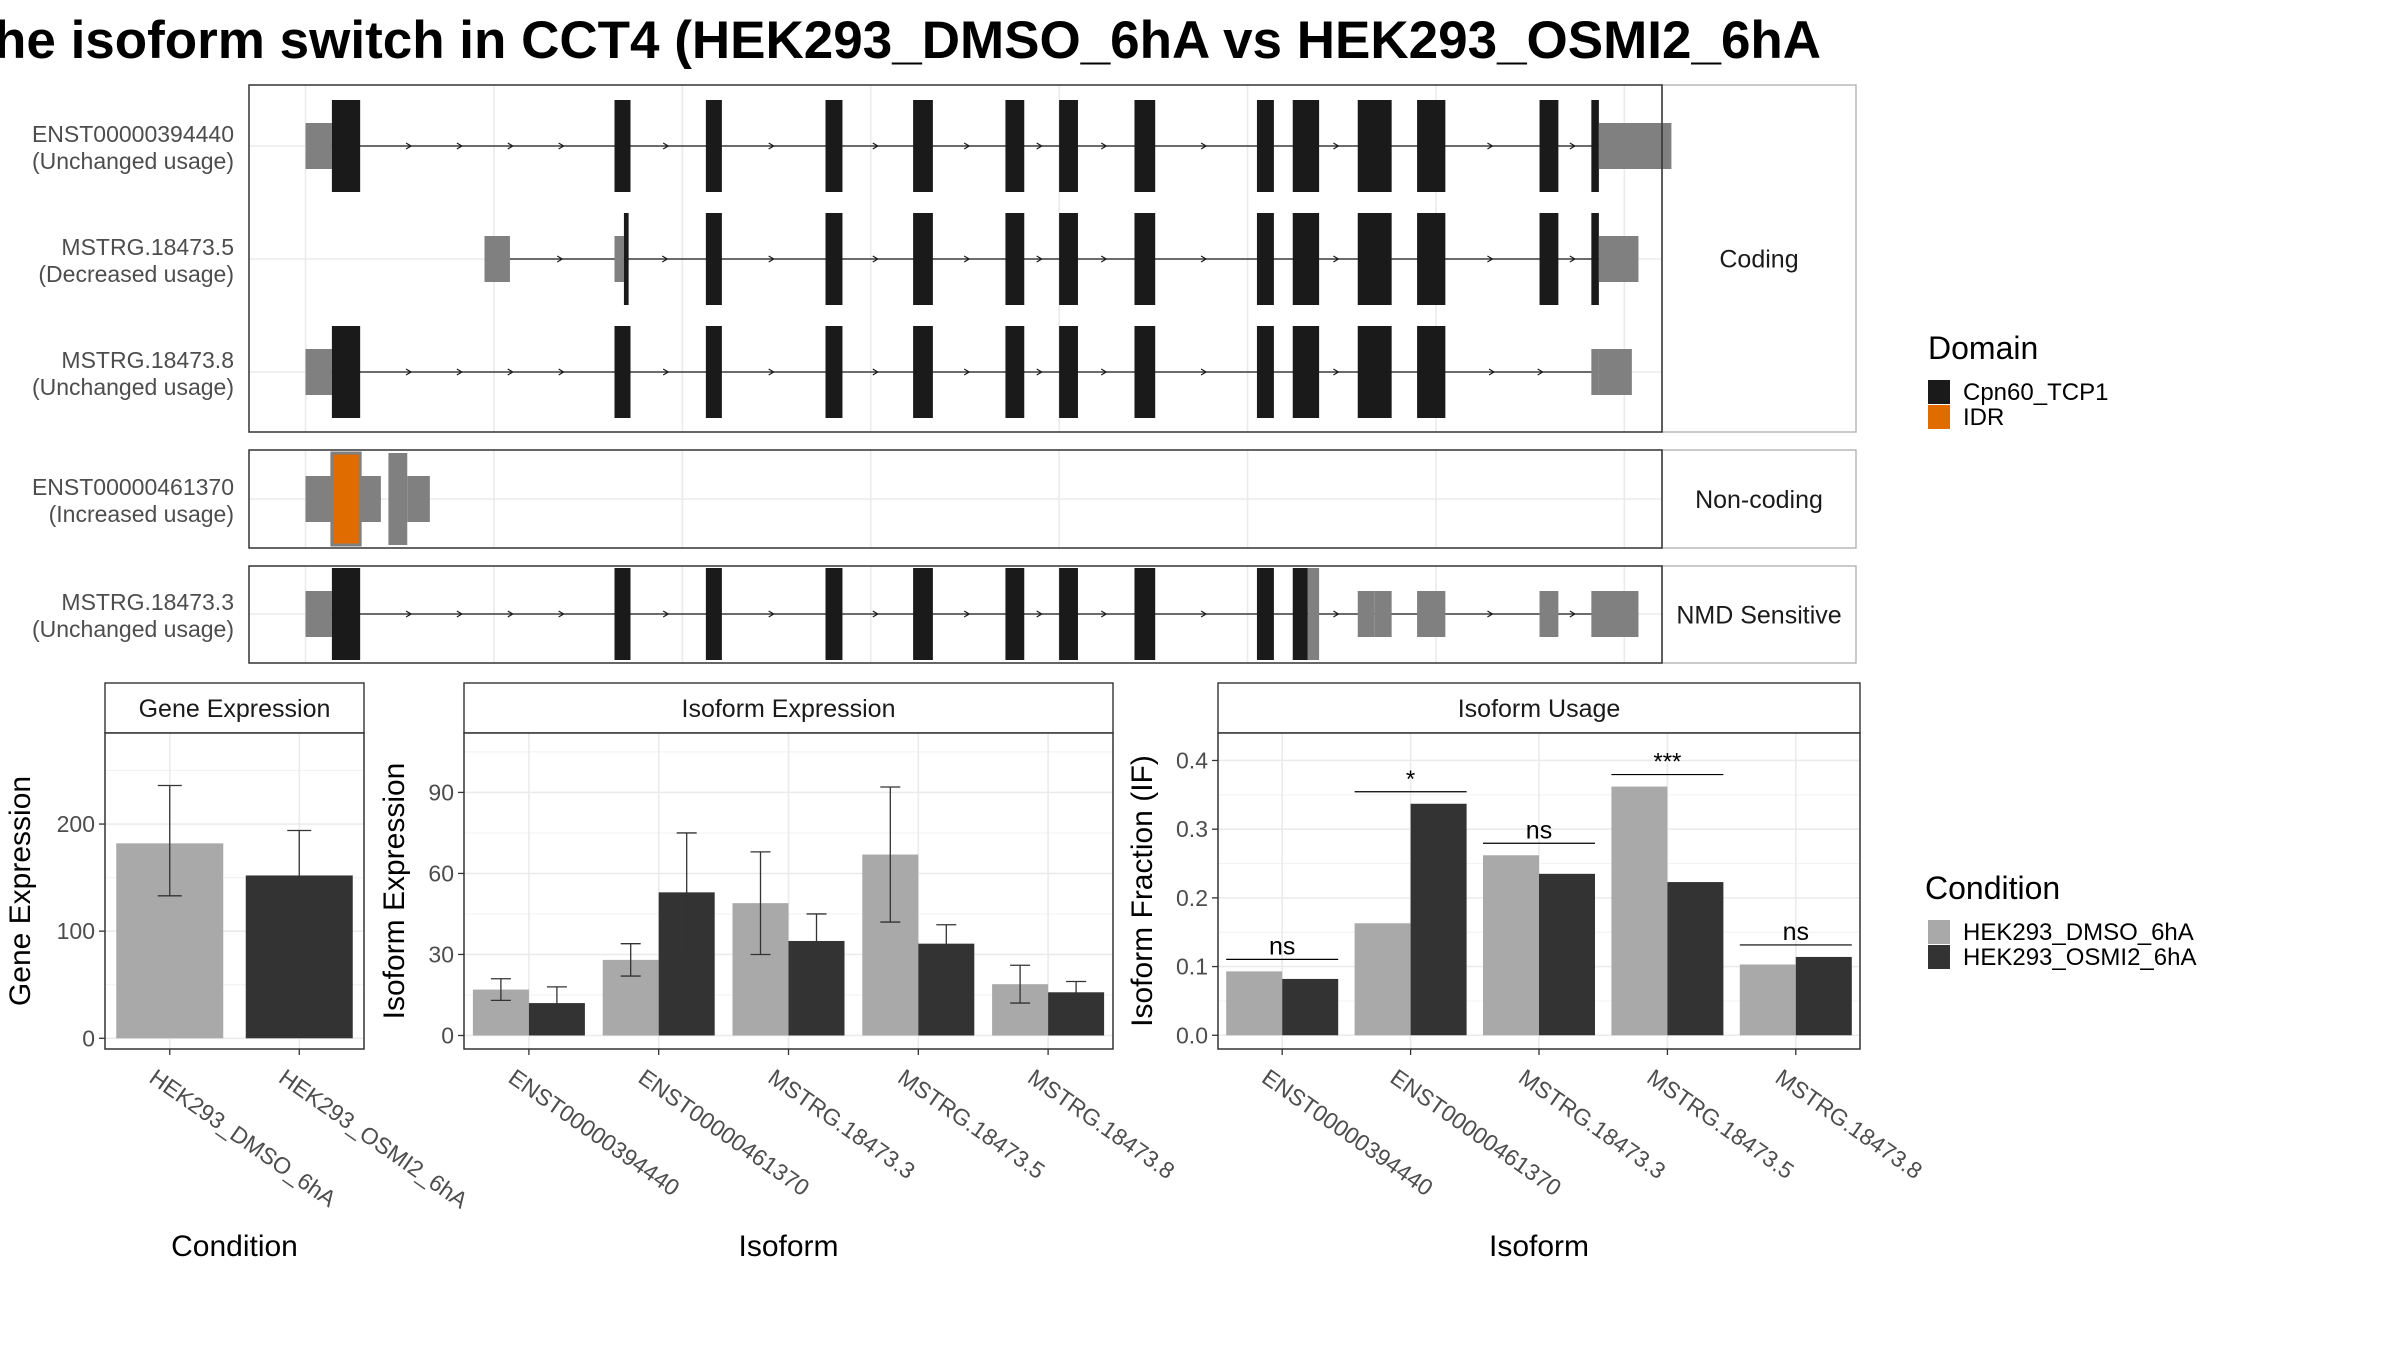 The image size is (2400, 1350). Describe the element at coordinates (1142, 891) in the screenshot. I see `y-axis-title: Isoform Fraction (IF)` at that location.